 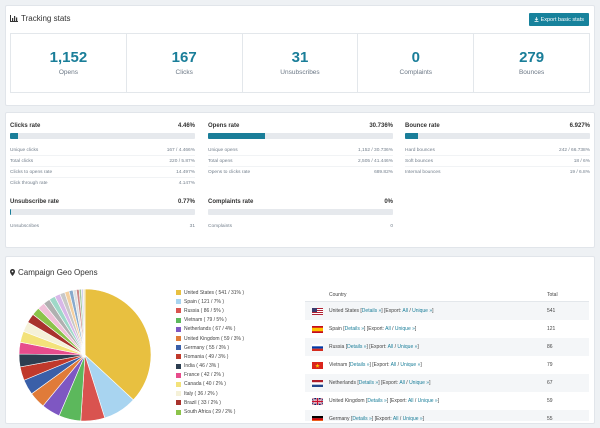 I want to click on rate-row-value: 689.82%, so click(x=383, y=172).